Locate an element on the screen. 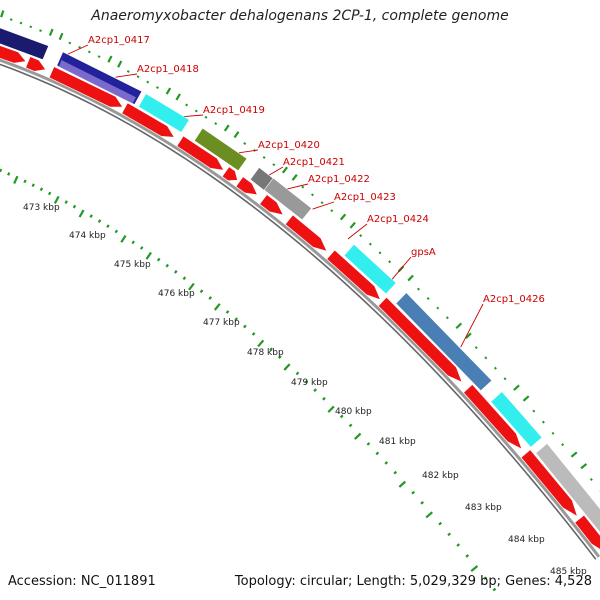 The width and height of the screenshot is (600, 600). gene-label-gpsa: gpsA is located at coordinates (423, 252).